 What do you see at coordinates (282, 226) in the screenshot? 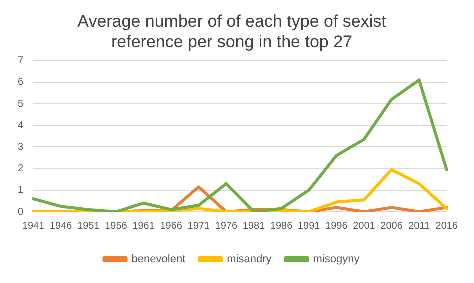
I see `x-tick-label: 1986` at bounding box center [282, 226].